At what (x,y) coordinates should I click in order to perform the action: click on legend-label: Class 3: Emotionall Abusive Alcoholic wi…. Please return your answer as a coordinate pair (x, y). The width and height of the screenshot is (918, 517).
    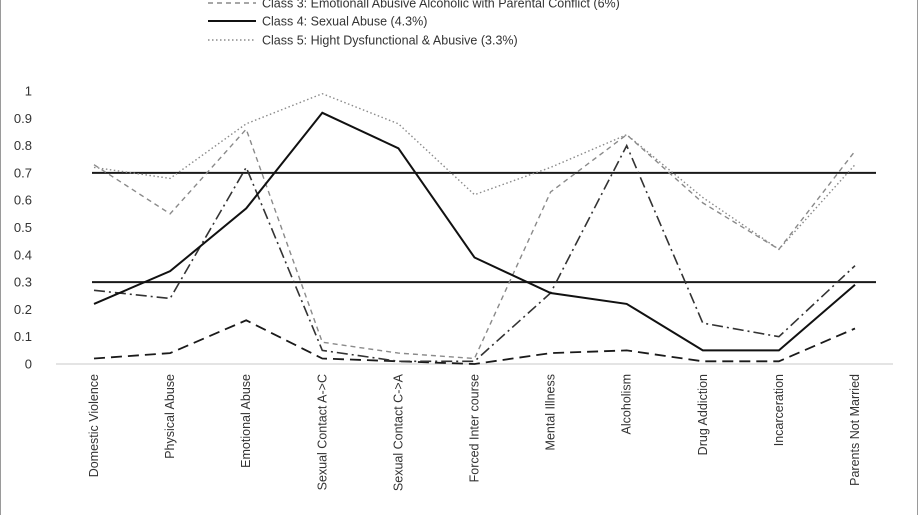
    Looking at the image, I should click on (441, 5).